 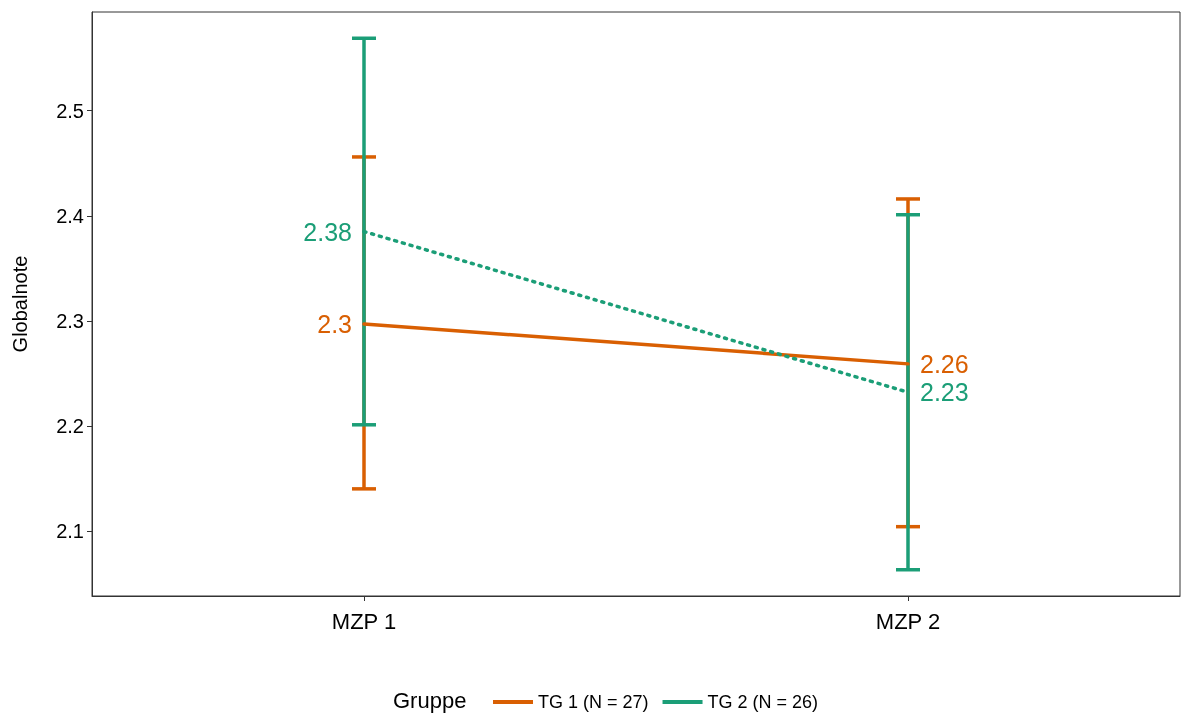 I want to click on y-tick-label: 2.4, so click(x=70, y=215).